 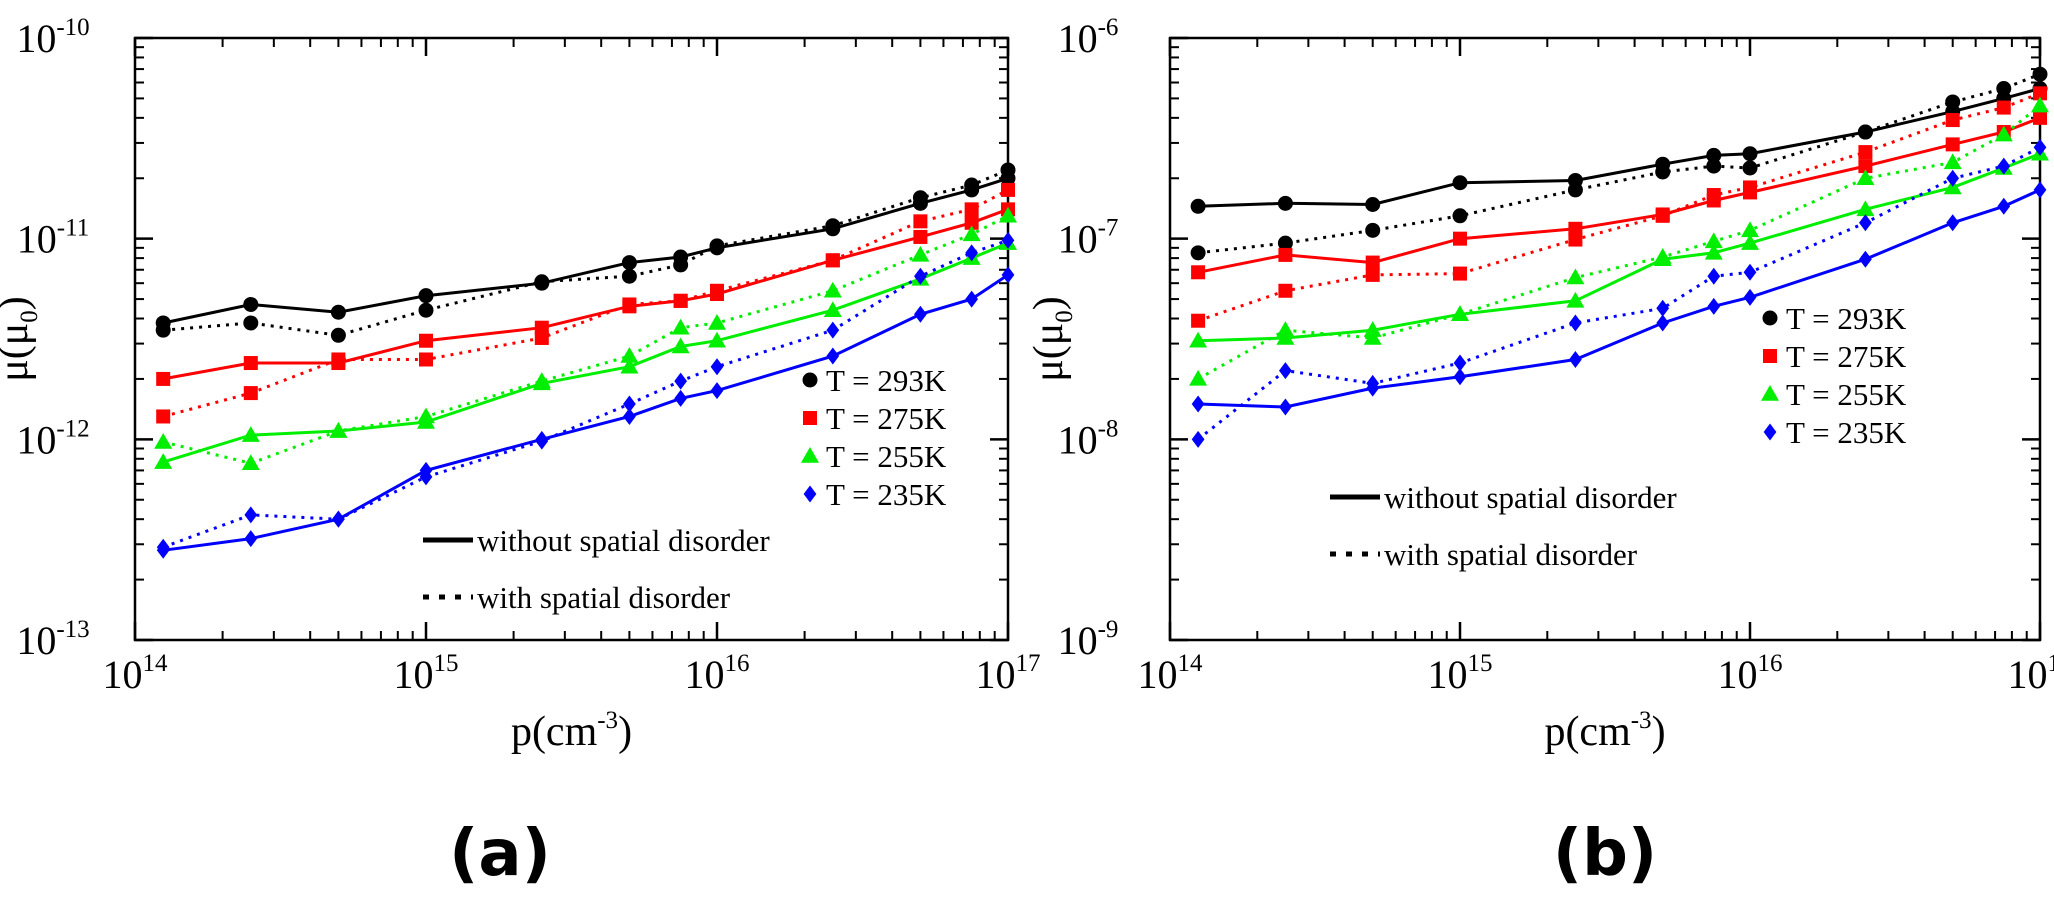 What do you see at coordinates (607, 720) in the screenshot?
I see `x-axis-title-exponent: -3` at bounding box center [607, 720].